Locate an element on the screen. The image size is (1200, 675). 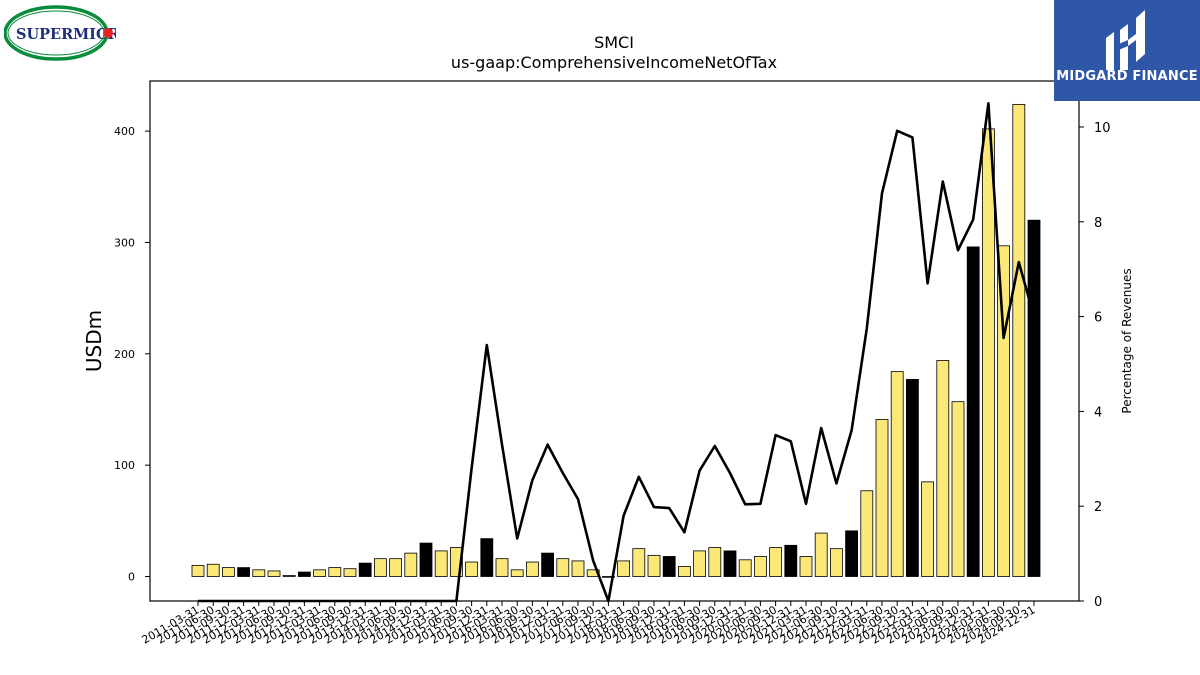
midgard-finance-logo: MIDGARD FINANCE is located at coordinates (1127, 50).